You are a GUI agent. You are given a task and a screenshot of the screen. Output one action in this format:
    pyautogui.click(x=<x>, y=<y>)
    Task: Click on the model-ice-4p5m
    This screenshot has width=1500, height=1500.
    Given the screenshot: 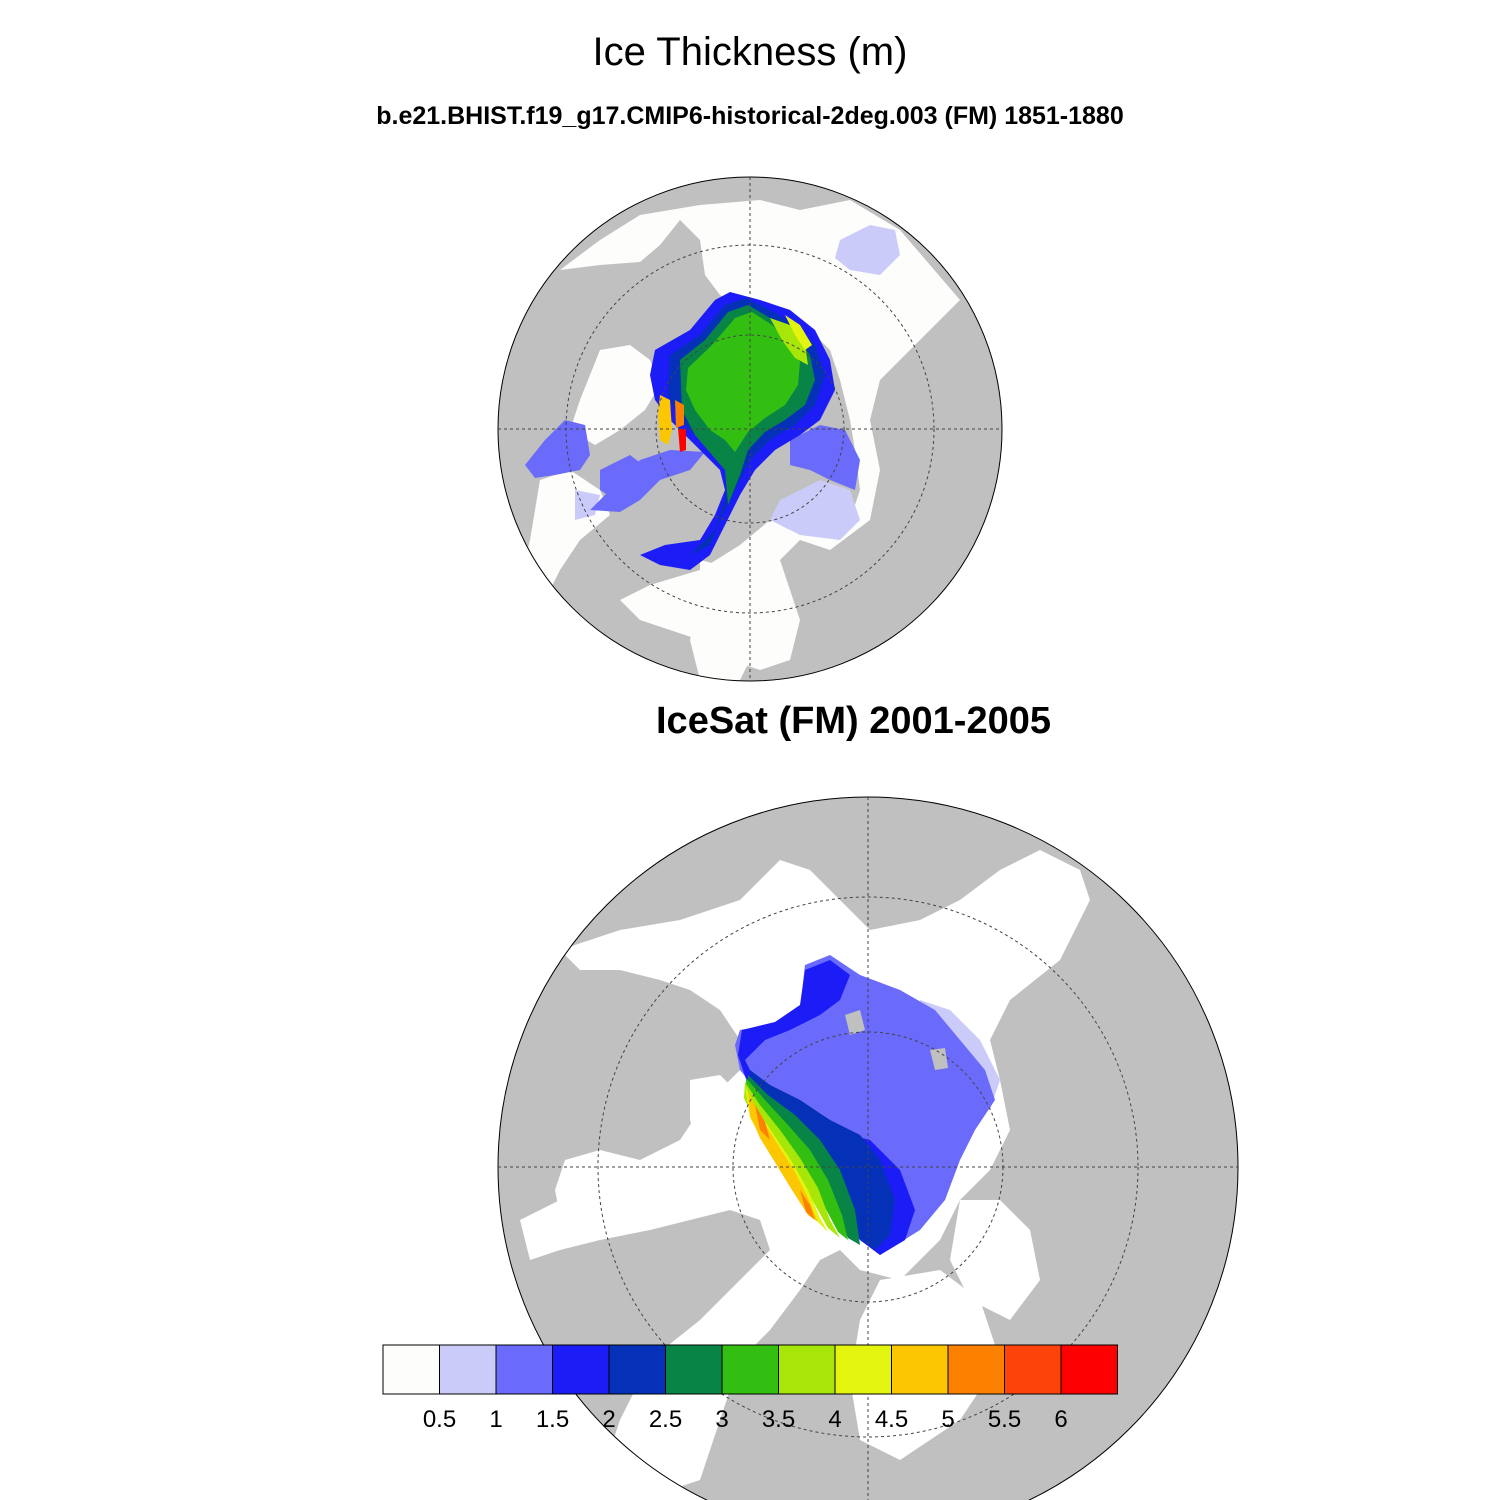 What is the action you would take?
    pyautogui.click(x=798, y=332)
    